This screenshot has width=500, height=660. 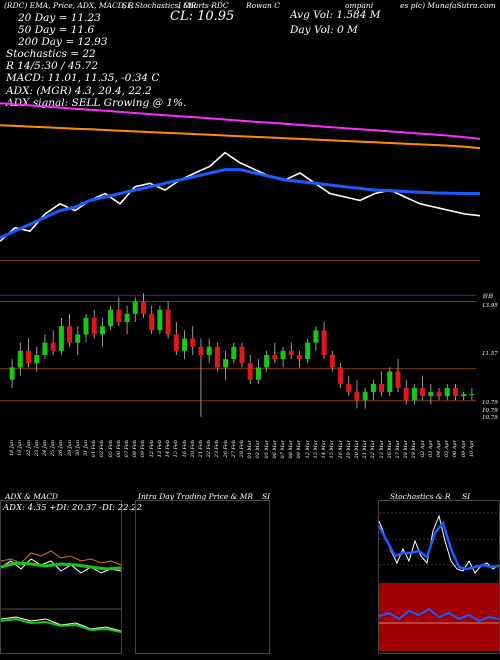 What do you see at coordinates (61, 591) in the screenshot?
I see `adx-chart` at bounding box center [61, 591].